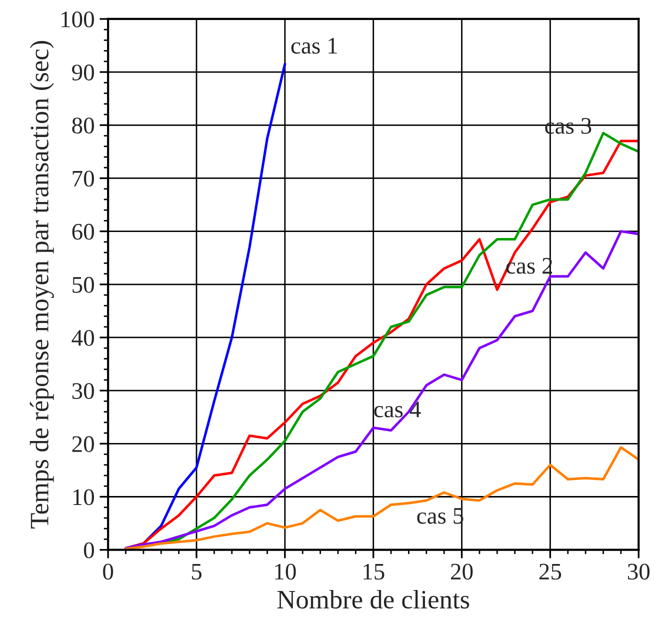  What do you see at coordinates (83, 232) in the screenshot?
I see `y-tick-label: 60` at bounding box center [83, 232].